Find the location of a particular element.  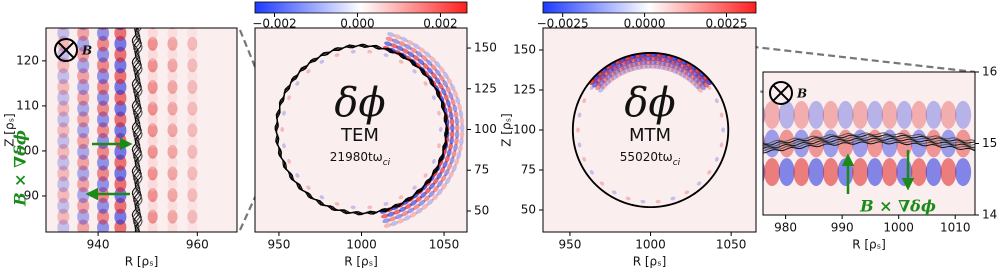

y-tick-label: 140 is located at coordinates (989, 215).